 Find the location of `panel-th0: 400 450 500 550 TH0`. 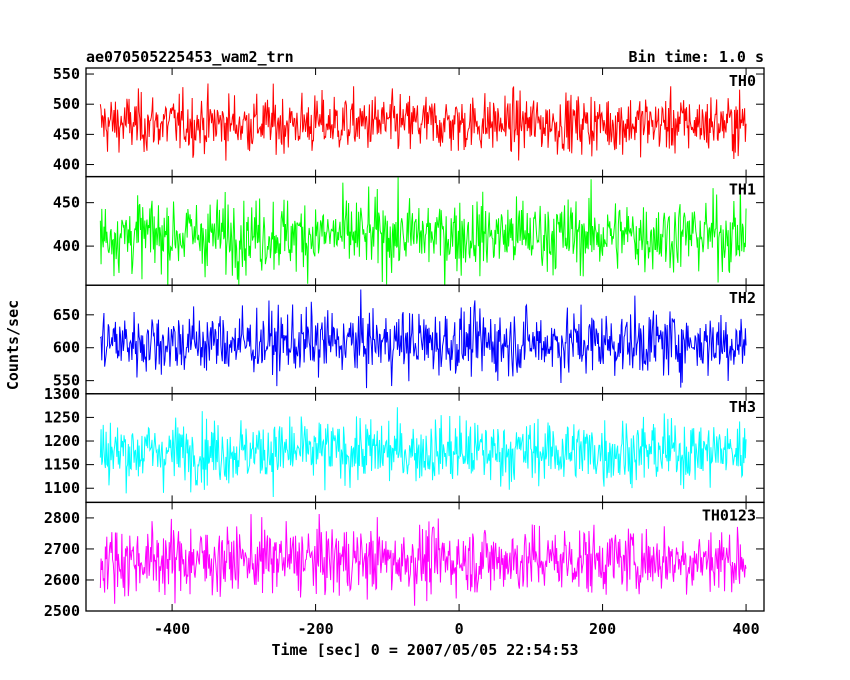

panel-th0: 400 450 500 550 TH0 is located at coordinates (409, 121).